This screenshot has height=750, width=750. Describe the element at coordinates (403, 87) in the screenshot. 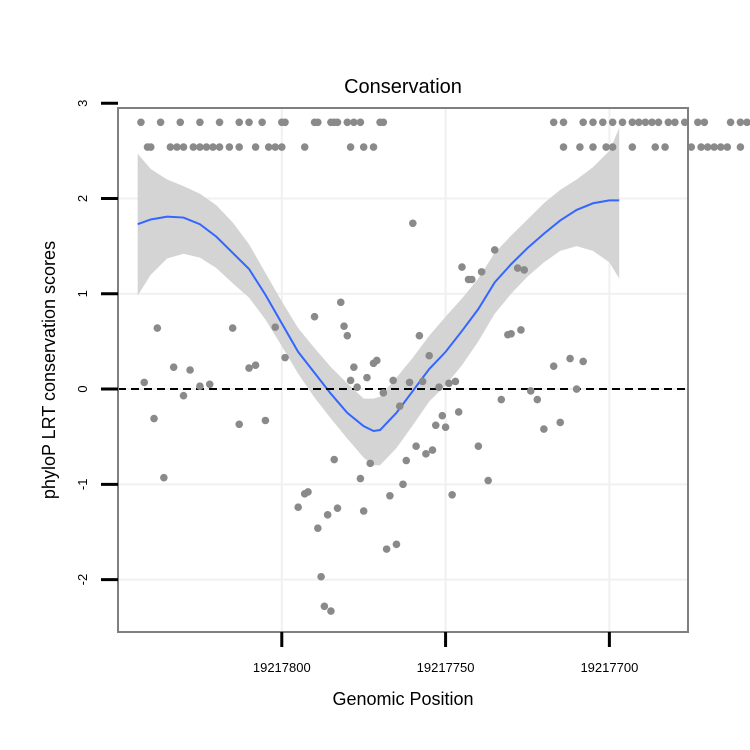

I see `chart-title: Conservation` at that location.